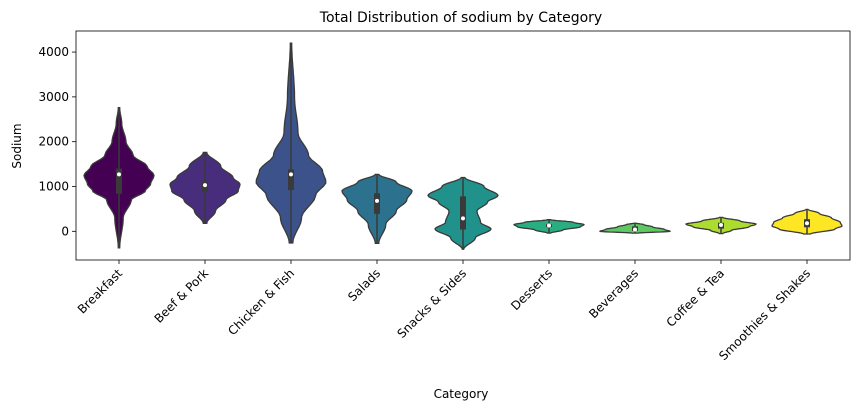 The height and width of the screenshot is (410, 859). I want to click on y-tick-label: 0, so click(65, 231).